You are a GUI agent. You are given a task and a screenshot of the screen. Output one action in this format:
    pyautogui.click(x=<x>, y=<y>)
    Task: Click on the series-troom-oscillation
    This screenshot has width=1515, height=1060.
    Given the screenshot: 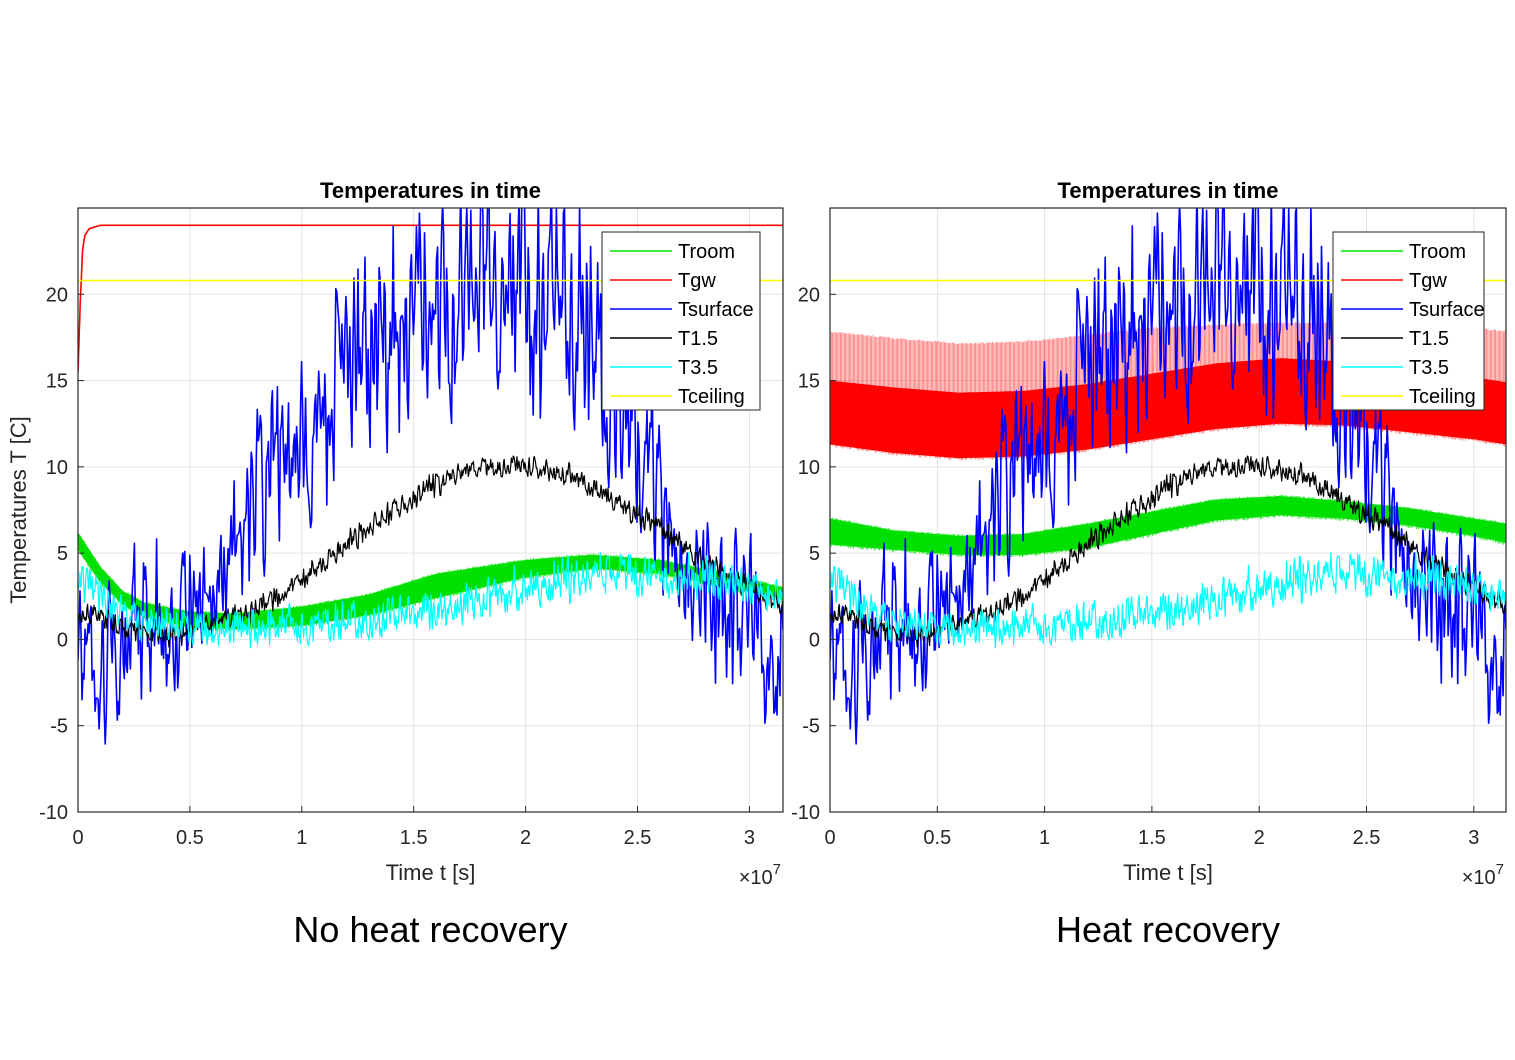 What is the action you would take?
    pyautogui.click(x=1168, y=526)
    